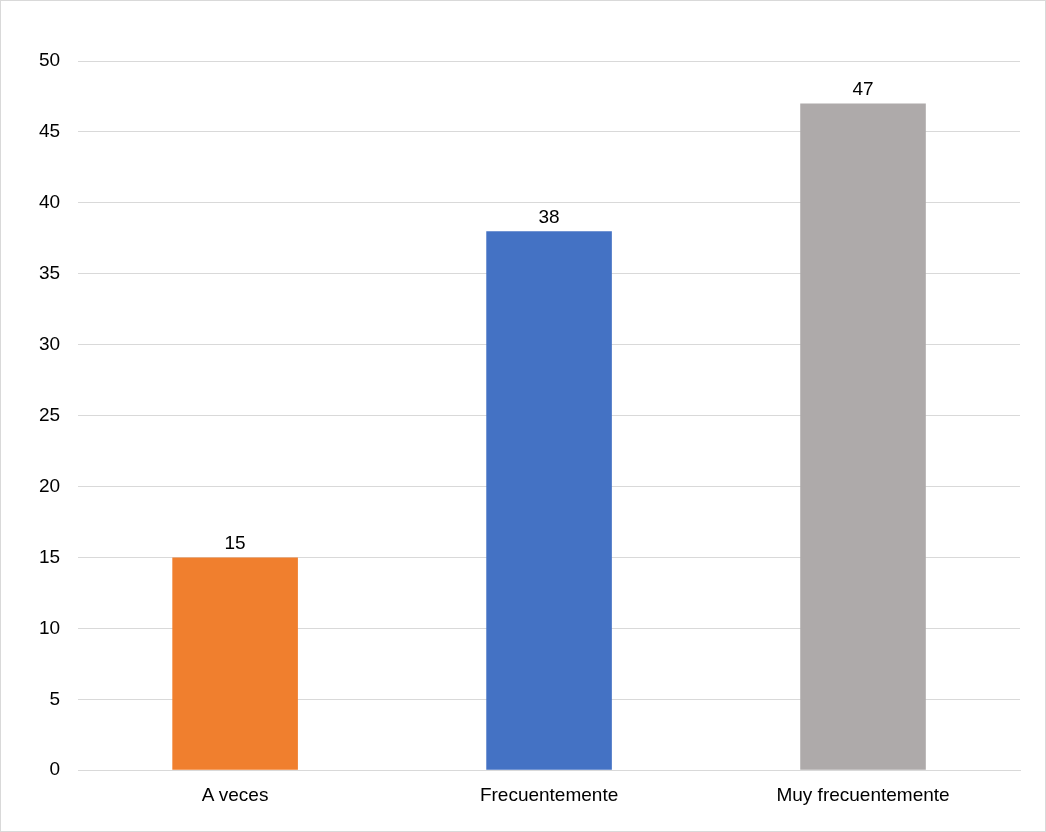  I want to click on y-tick-label: 15, so click(49, 556).